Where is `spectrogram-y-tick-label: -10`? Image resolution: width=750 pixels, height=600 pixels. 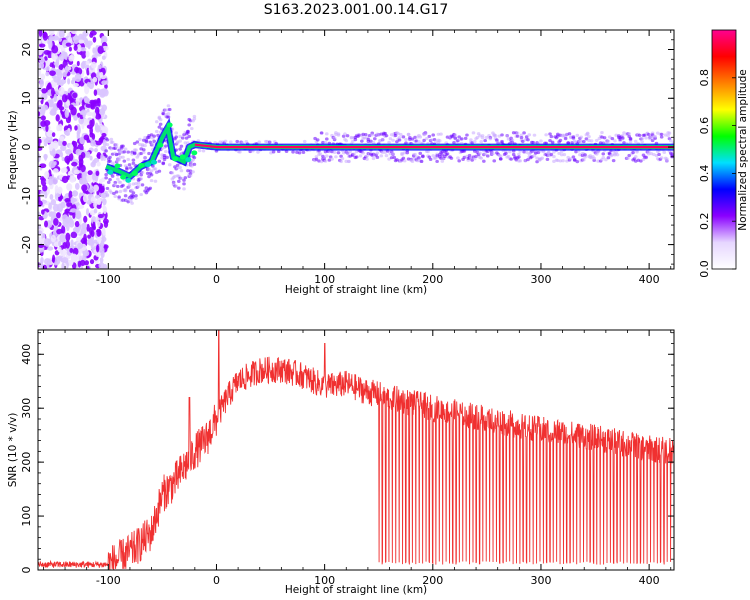 spectrogram-y-tick-label: -10 is located at coordinates (26, 196).